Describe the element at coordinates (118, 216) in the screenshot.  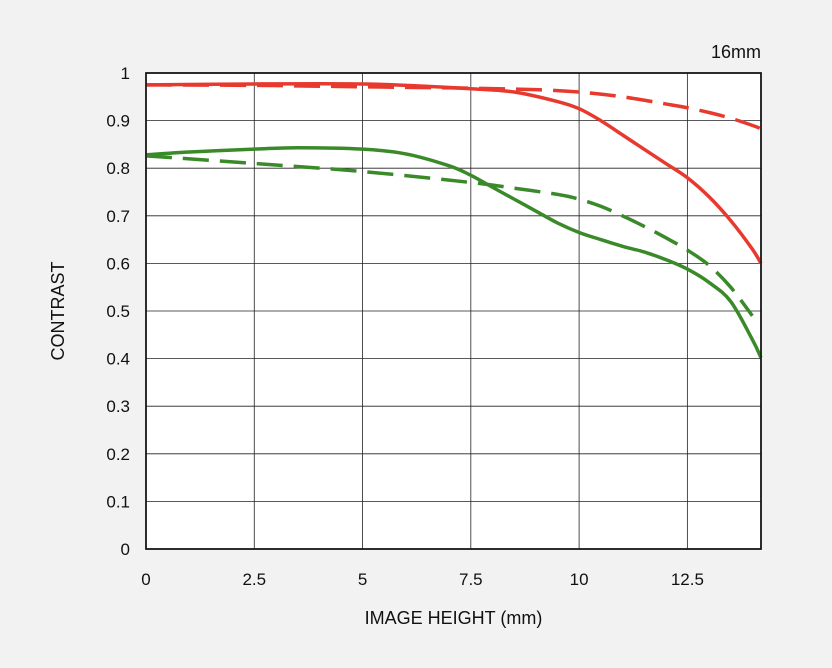
I see `y-tick-label: 0.7` at that location.